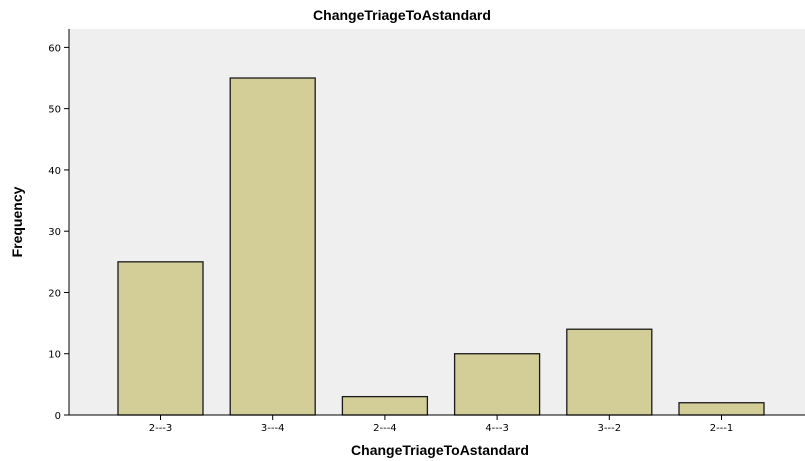 The height and width of the screenshot is (461, 805). Describe the element at coordinates (273, 428) in the screenshot. I see `x-tick-label: 3---4` at that location.